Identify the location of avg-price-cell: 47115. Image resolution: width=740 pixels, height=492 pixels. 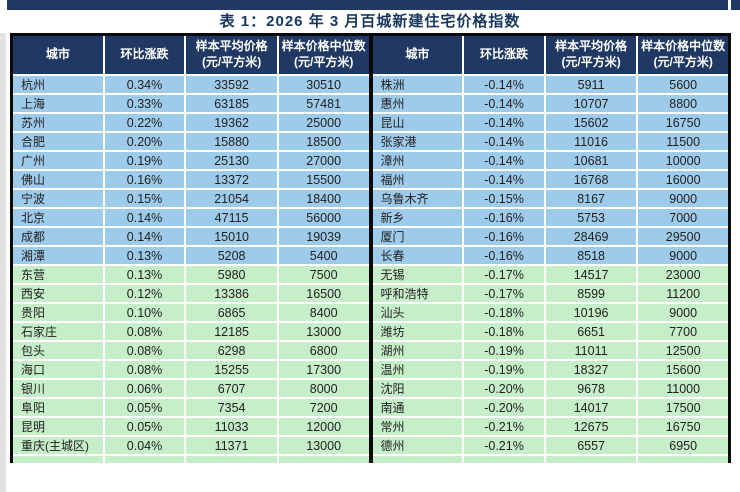
(232, 218).